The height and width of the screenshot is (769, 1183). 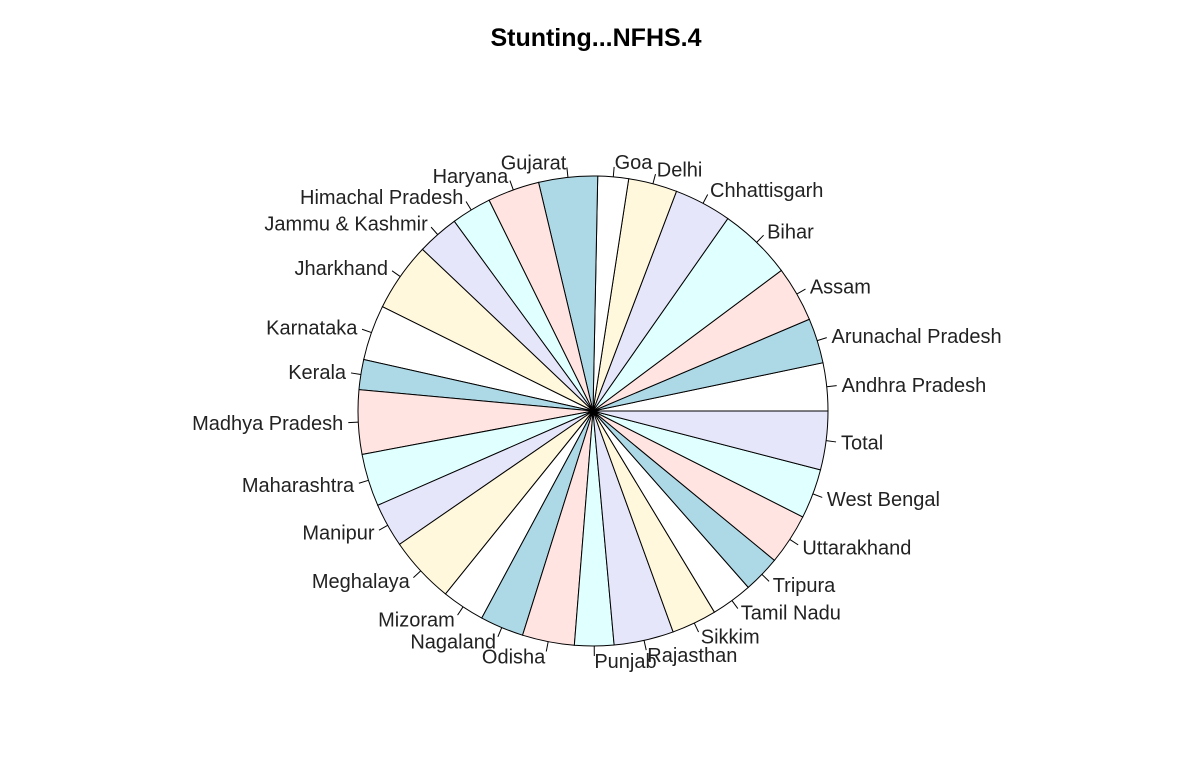 I want to click on label-tick-andhra-pradesh, so click(x=831, y=386).